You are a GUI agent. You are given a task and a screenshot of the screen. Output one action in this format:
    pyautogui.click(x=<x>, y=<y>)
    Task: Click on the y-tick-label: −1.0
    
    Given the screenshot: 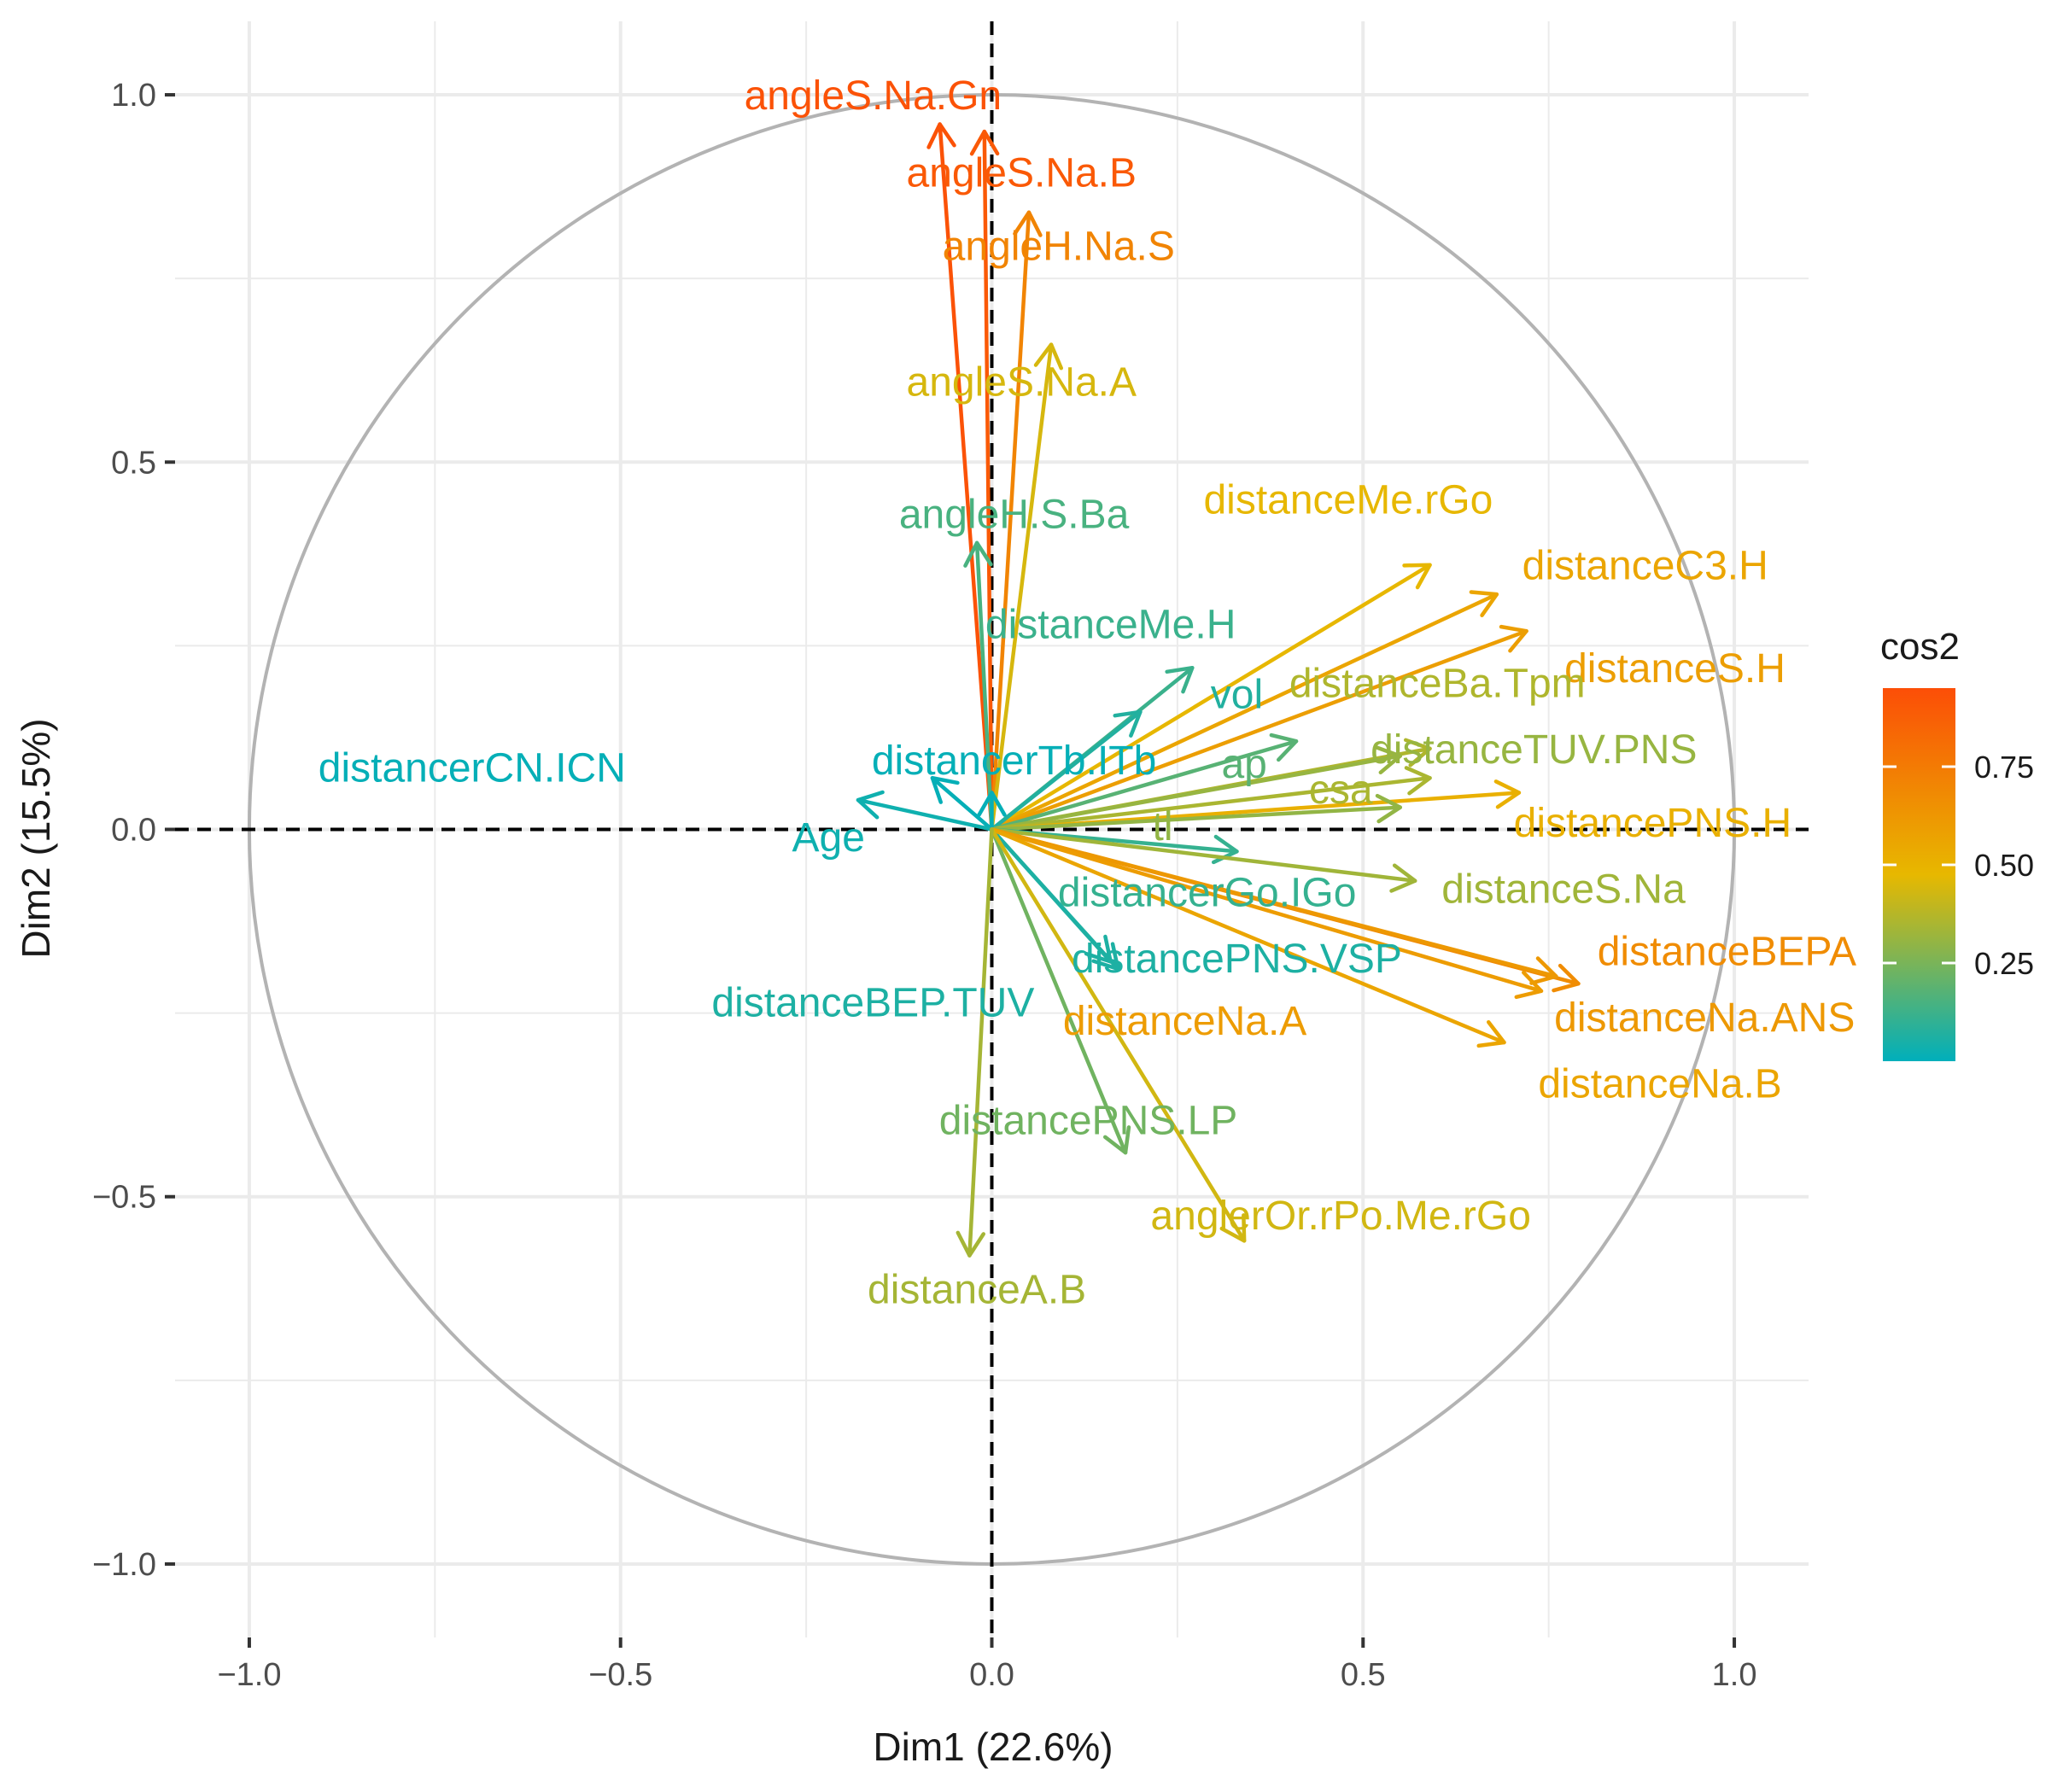 What is the action you would take?
    pyautogui.click(x=124, y=1565)
    